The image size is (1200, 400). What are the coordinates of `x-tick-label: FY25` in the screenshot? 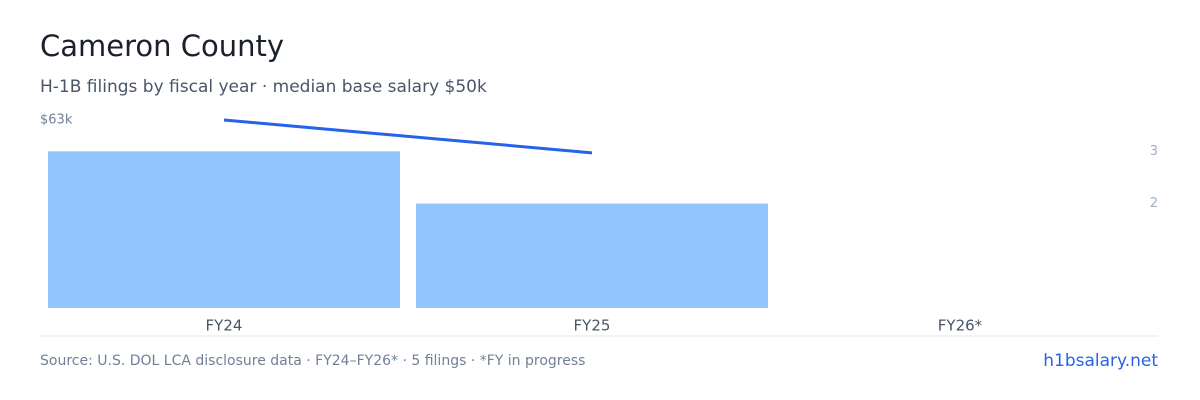 It's located at (592, 326).